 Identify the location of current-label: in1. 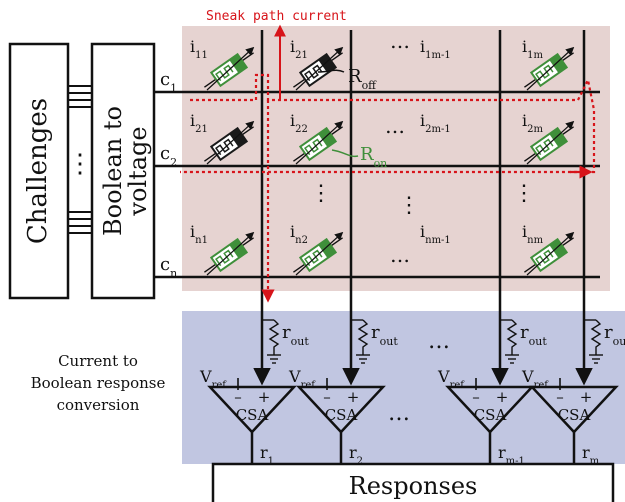
(199, 234).